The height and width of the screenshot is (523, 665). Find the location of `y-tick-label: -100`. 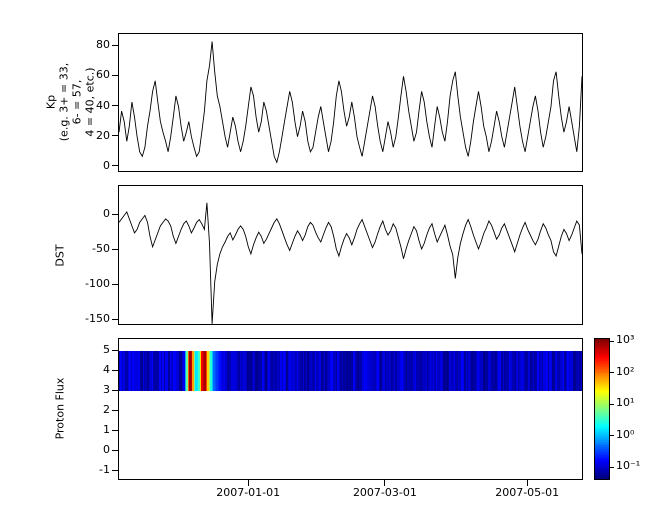

y-tick-label: -100 is located at coordinates (97, 284).